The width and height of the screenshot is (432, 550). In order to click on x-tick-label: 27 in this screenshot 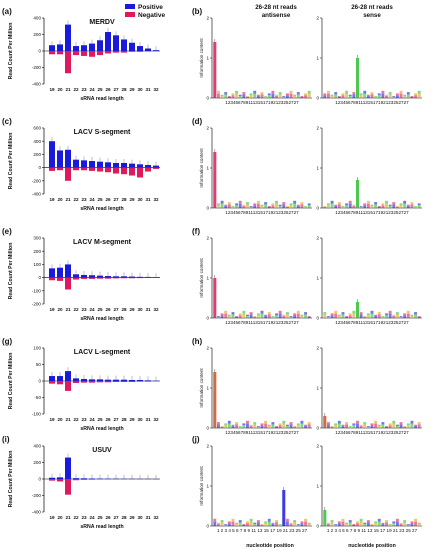, I will do `click(116, 517)`.